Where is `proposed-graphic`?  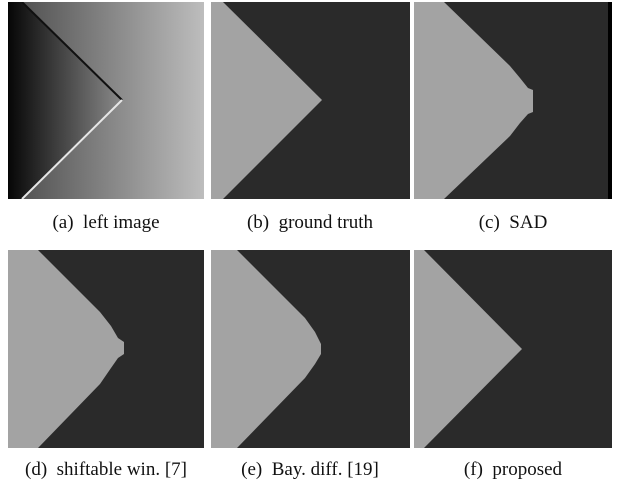 proposed-graphic is located at coordinates (513, 349).